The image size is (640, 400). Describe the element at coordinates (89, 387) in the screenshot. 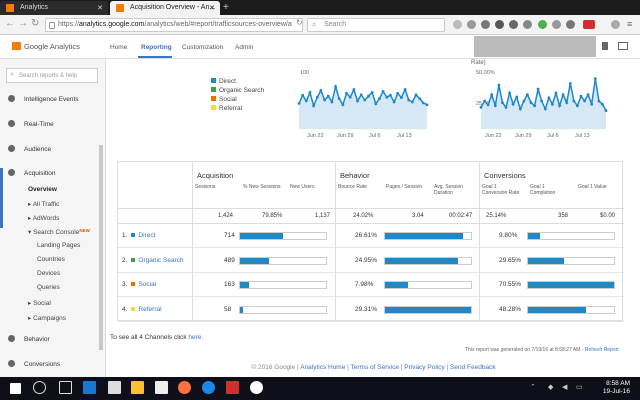

I see `store-icon` at that location.